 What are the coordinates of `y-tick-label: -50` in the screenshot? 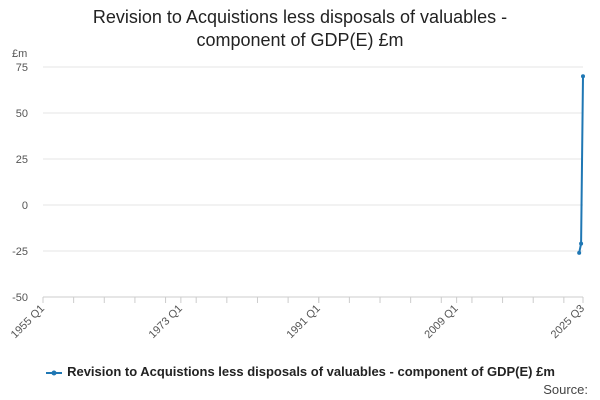 It's located at (20, 298).